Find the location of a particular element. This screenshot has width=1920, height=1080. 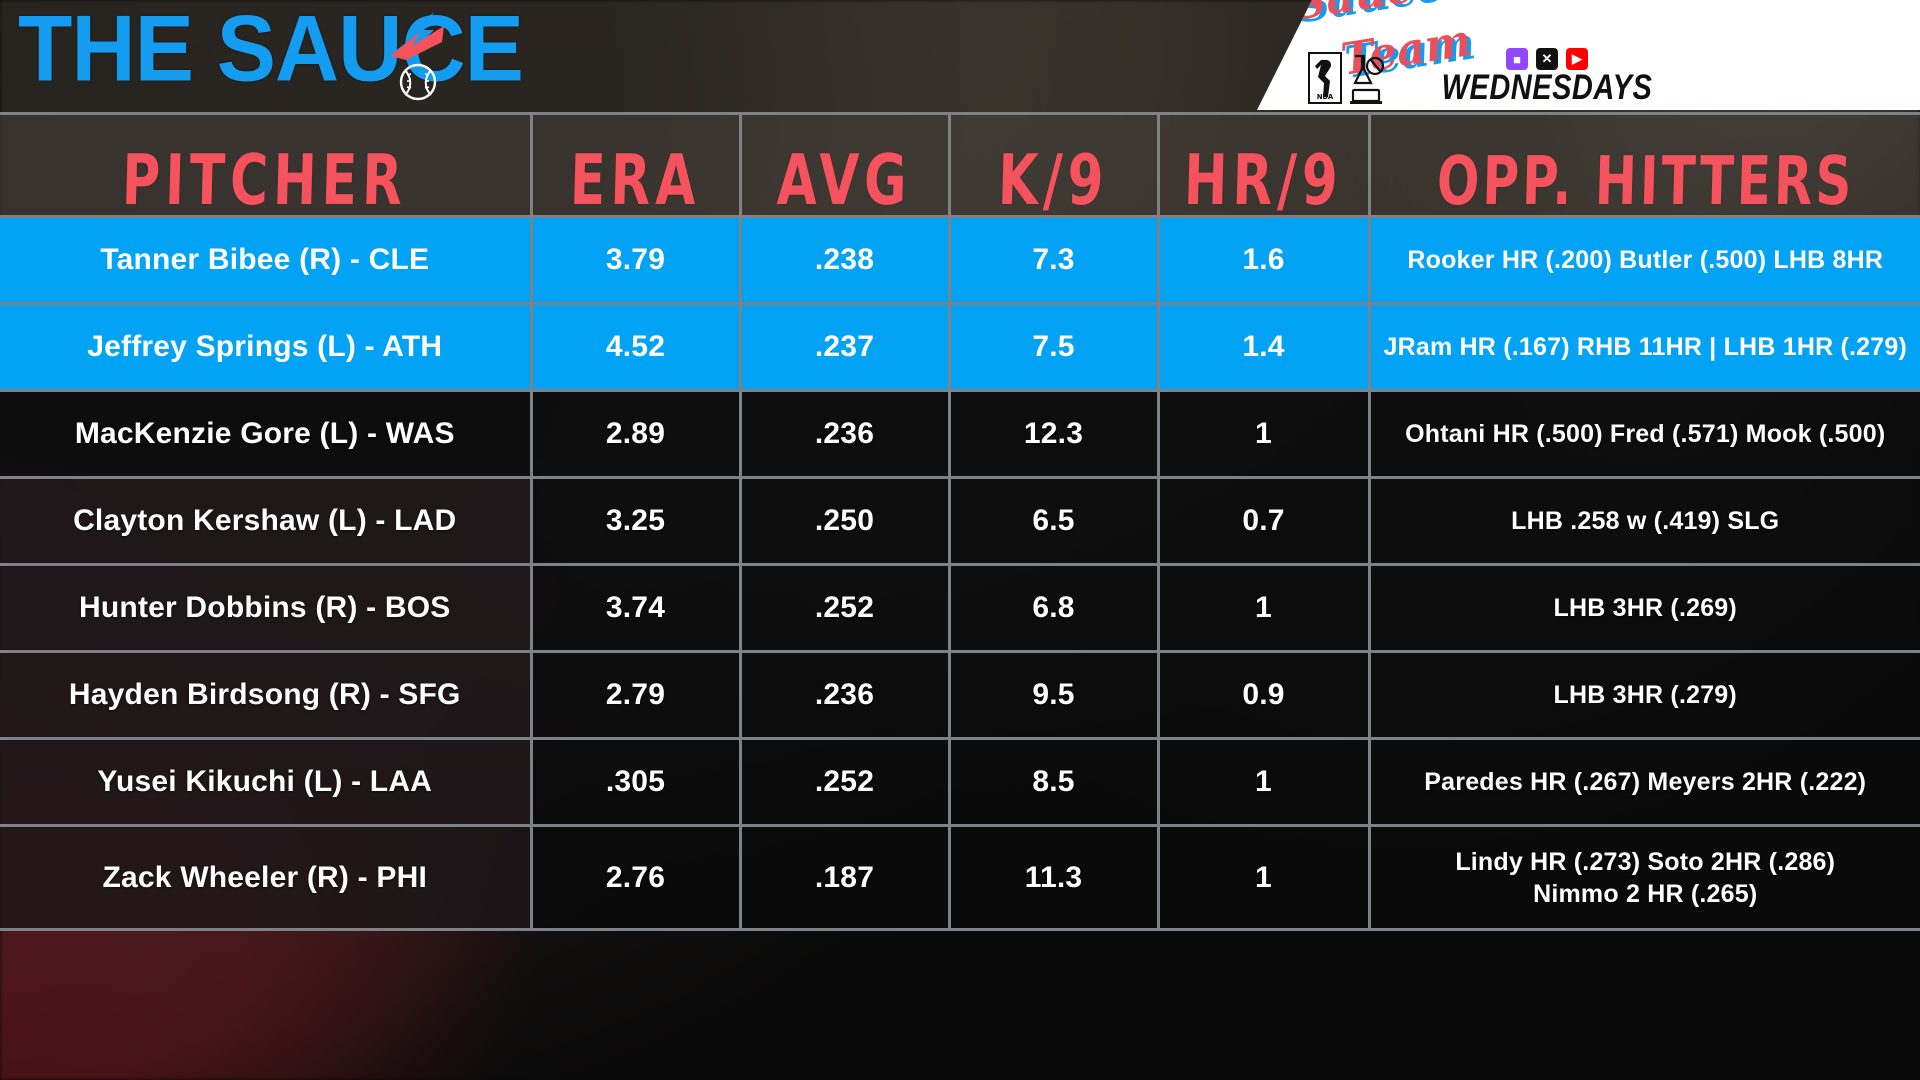

cell-opp-hitters: Rooker HR (.200) Butler (.500) LHB 8HR is located at coordinates (1643, 260).